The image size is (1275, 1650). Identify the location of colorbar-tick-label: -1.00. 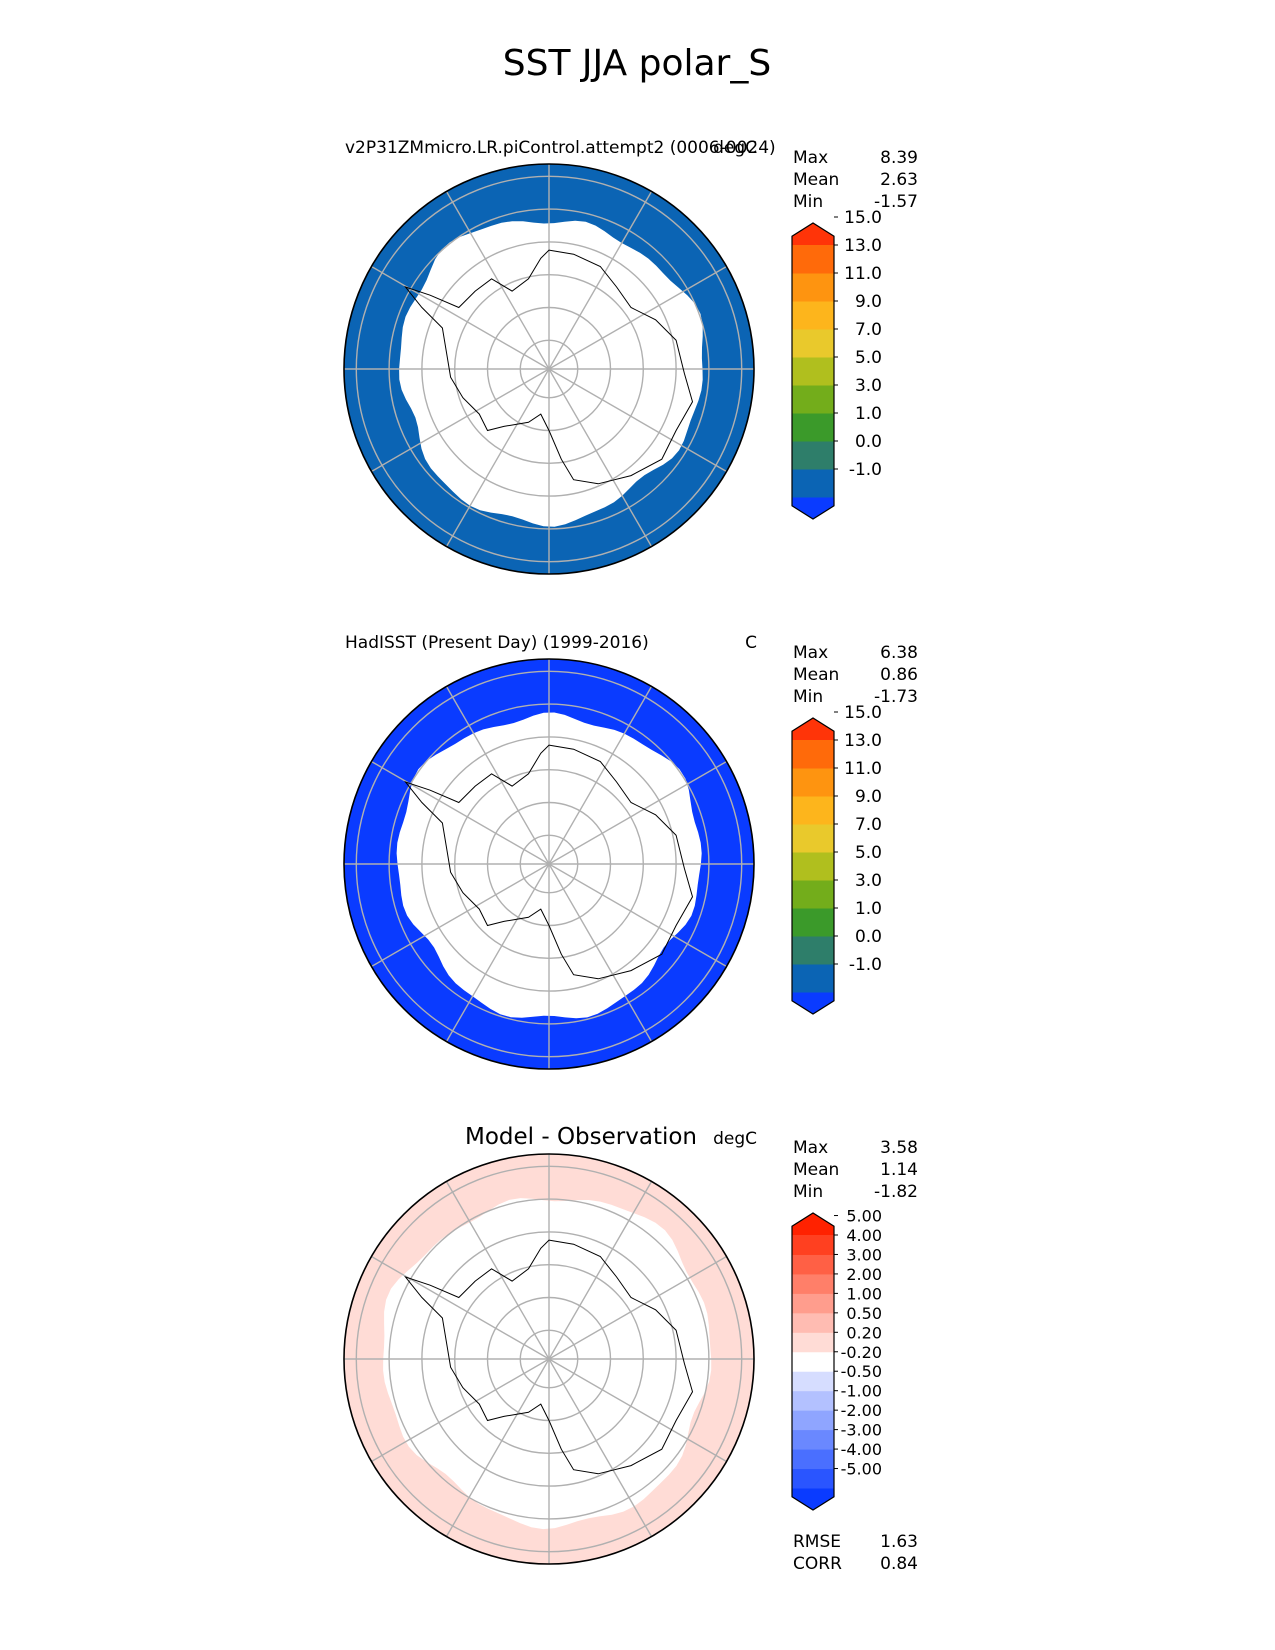
(861, 1391).